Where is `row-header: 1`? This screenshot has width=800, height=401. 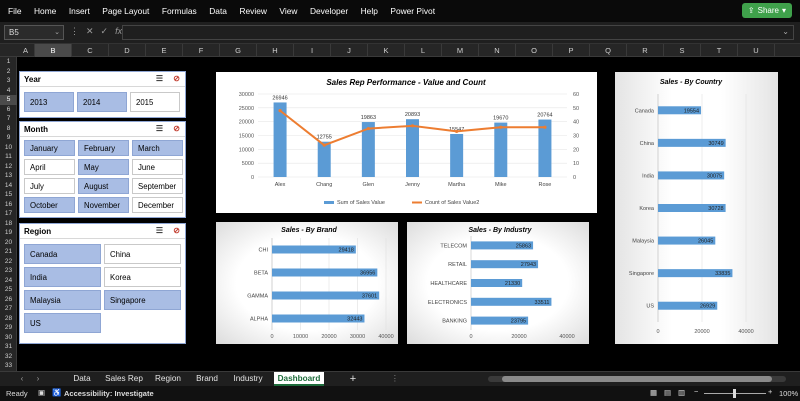
row-header: 1 is located at coordinates (8, 61).